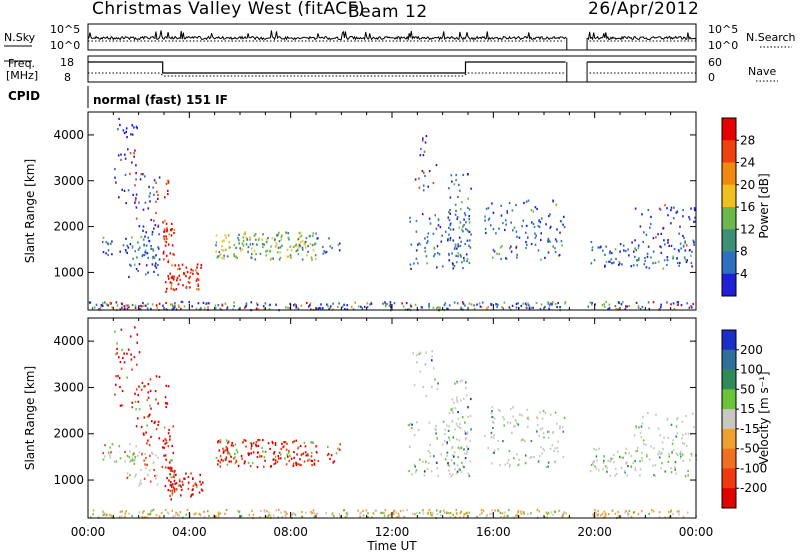 This screenshot has width=800, height=554. Describe the element at coordinates (764, 205) in the screenshot. I see `power-colorbar-label: Power [dB]` at that location.